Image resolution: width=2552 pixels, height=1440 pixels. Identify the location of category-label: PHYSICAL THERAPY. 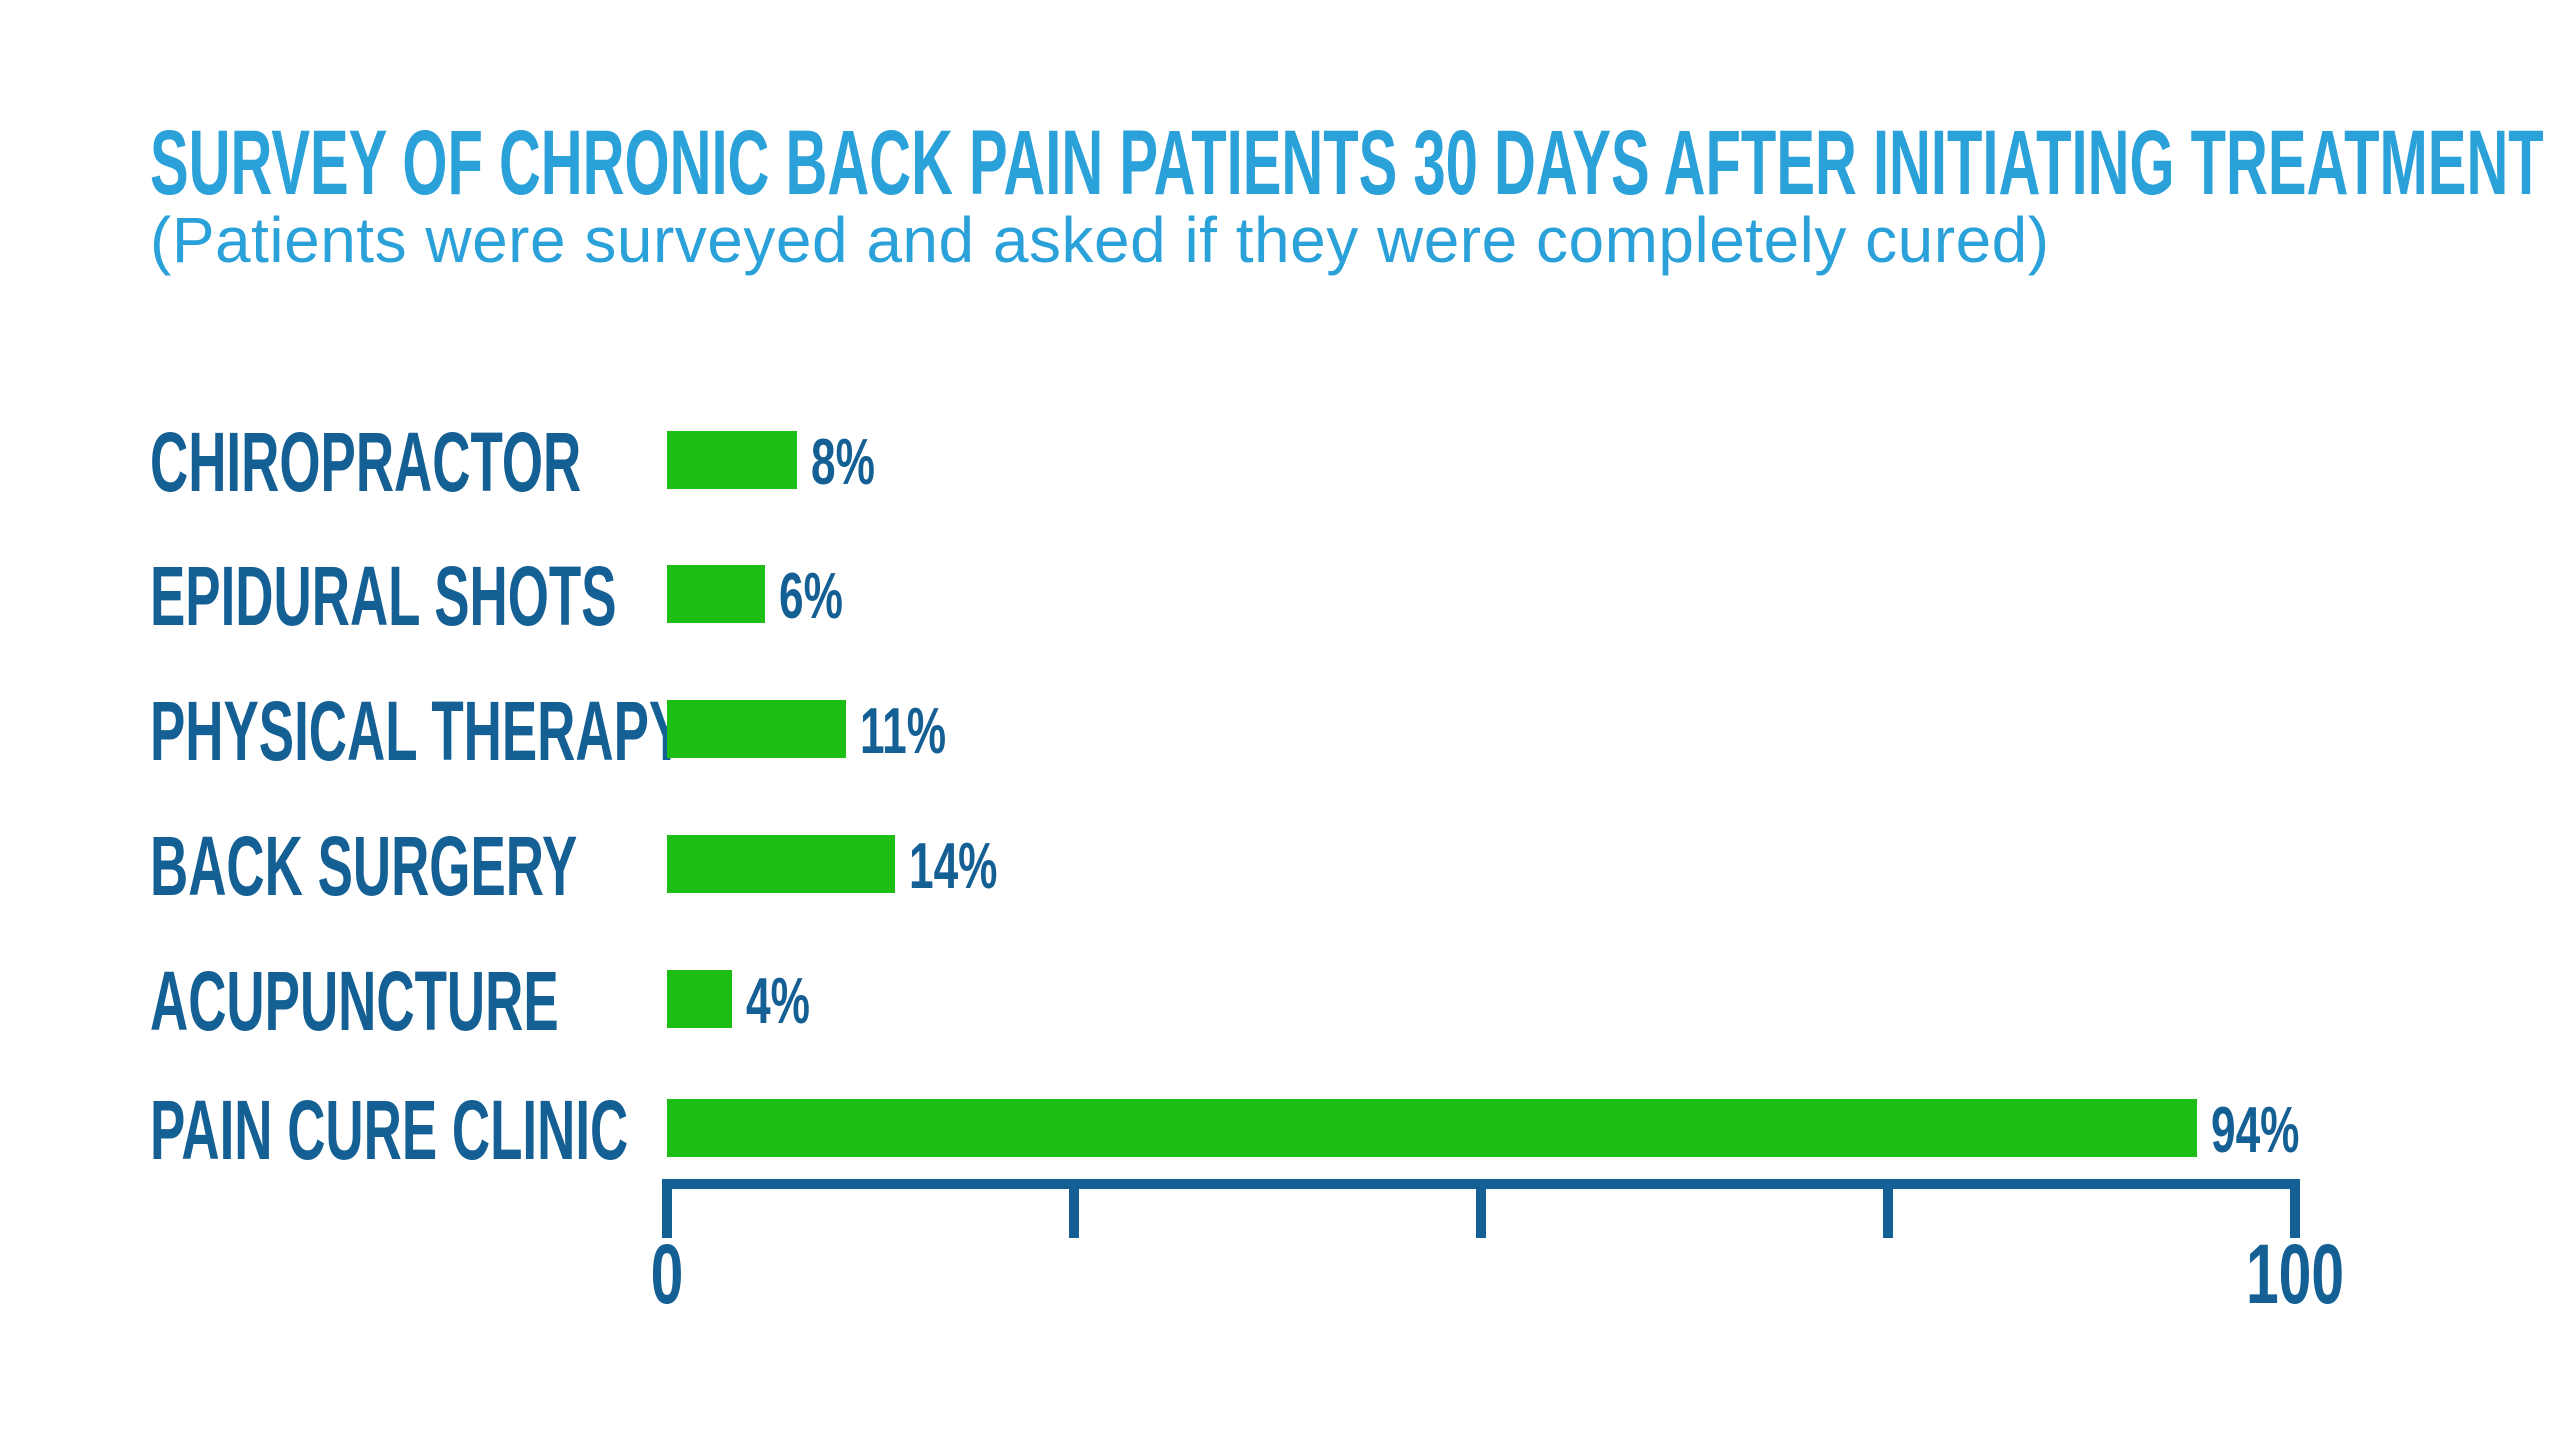
(574, 731).